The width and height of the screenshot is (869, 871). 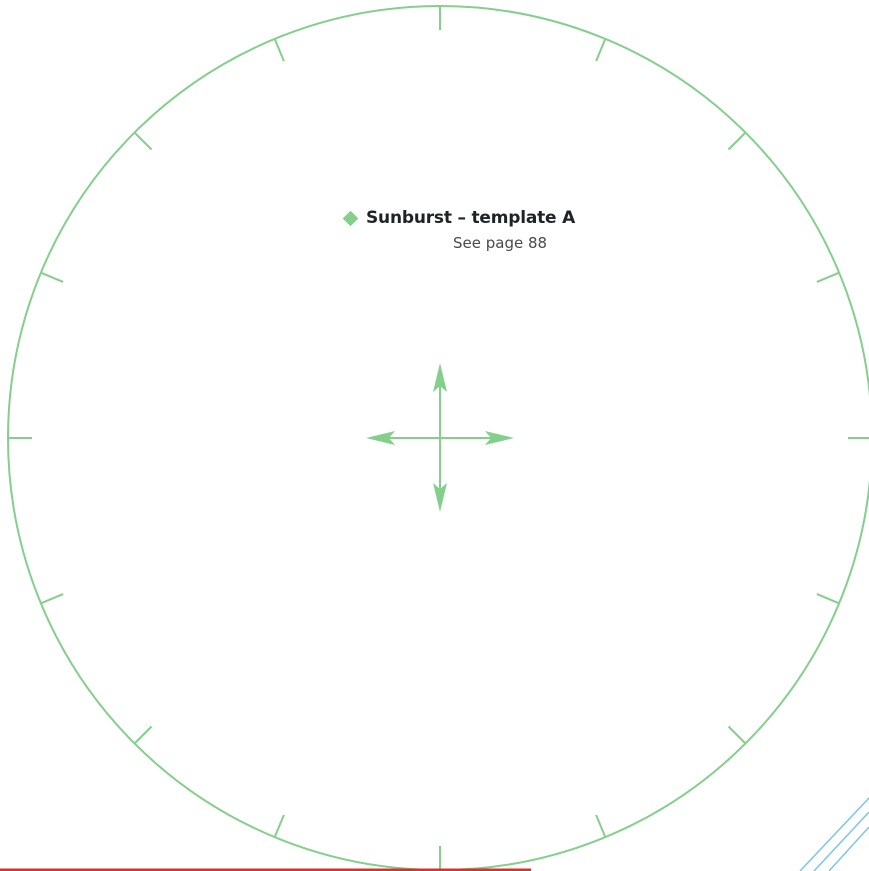 What do you see at coordinates (471, 218) in the screenshot?
I see `template-title: Sunburst – template A` at bounding box center [471, 218].